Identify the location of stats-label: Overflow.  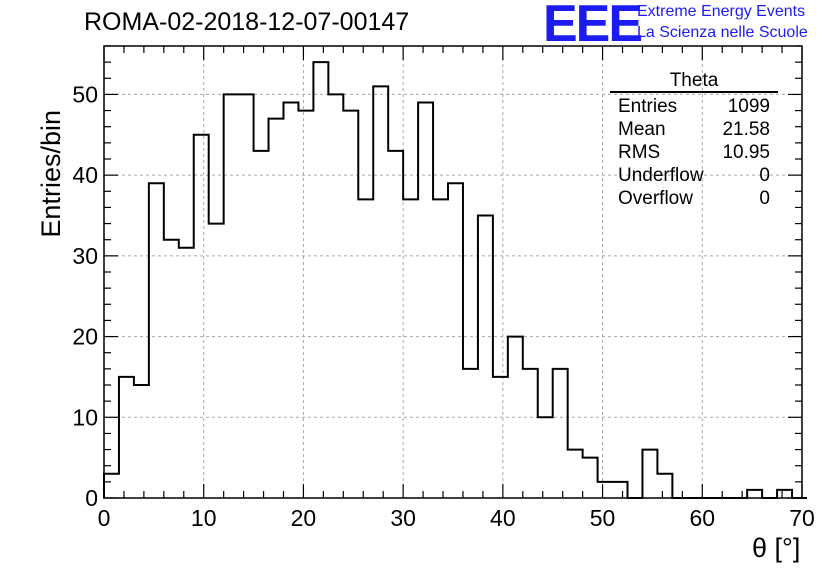
(655, 198).